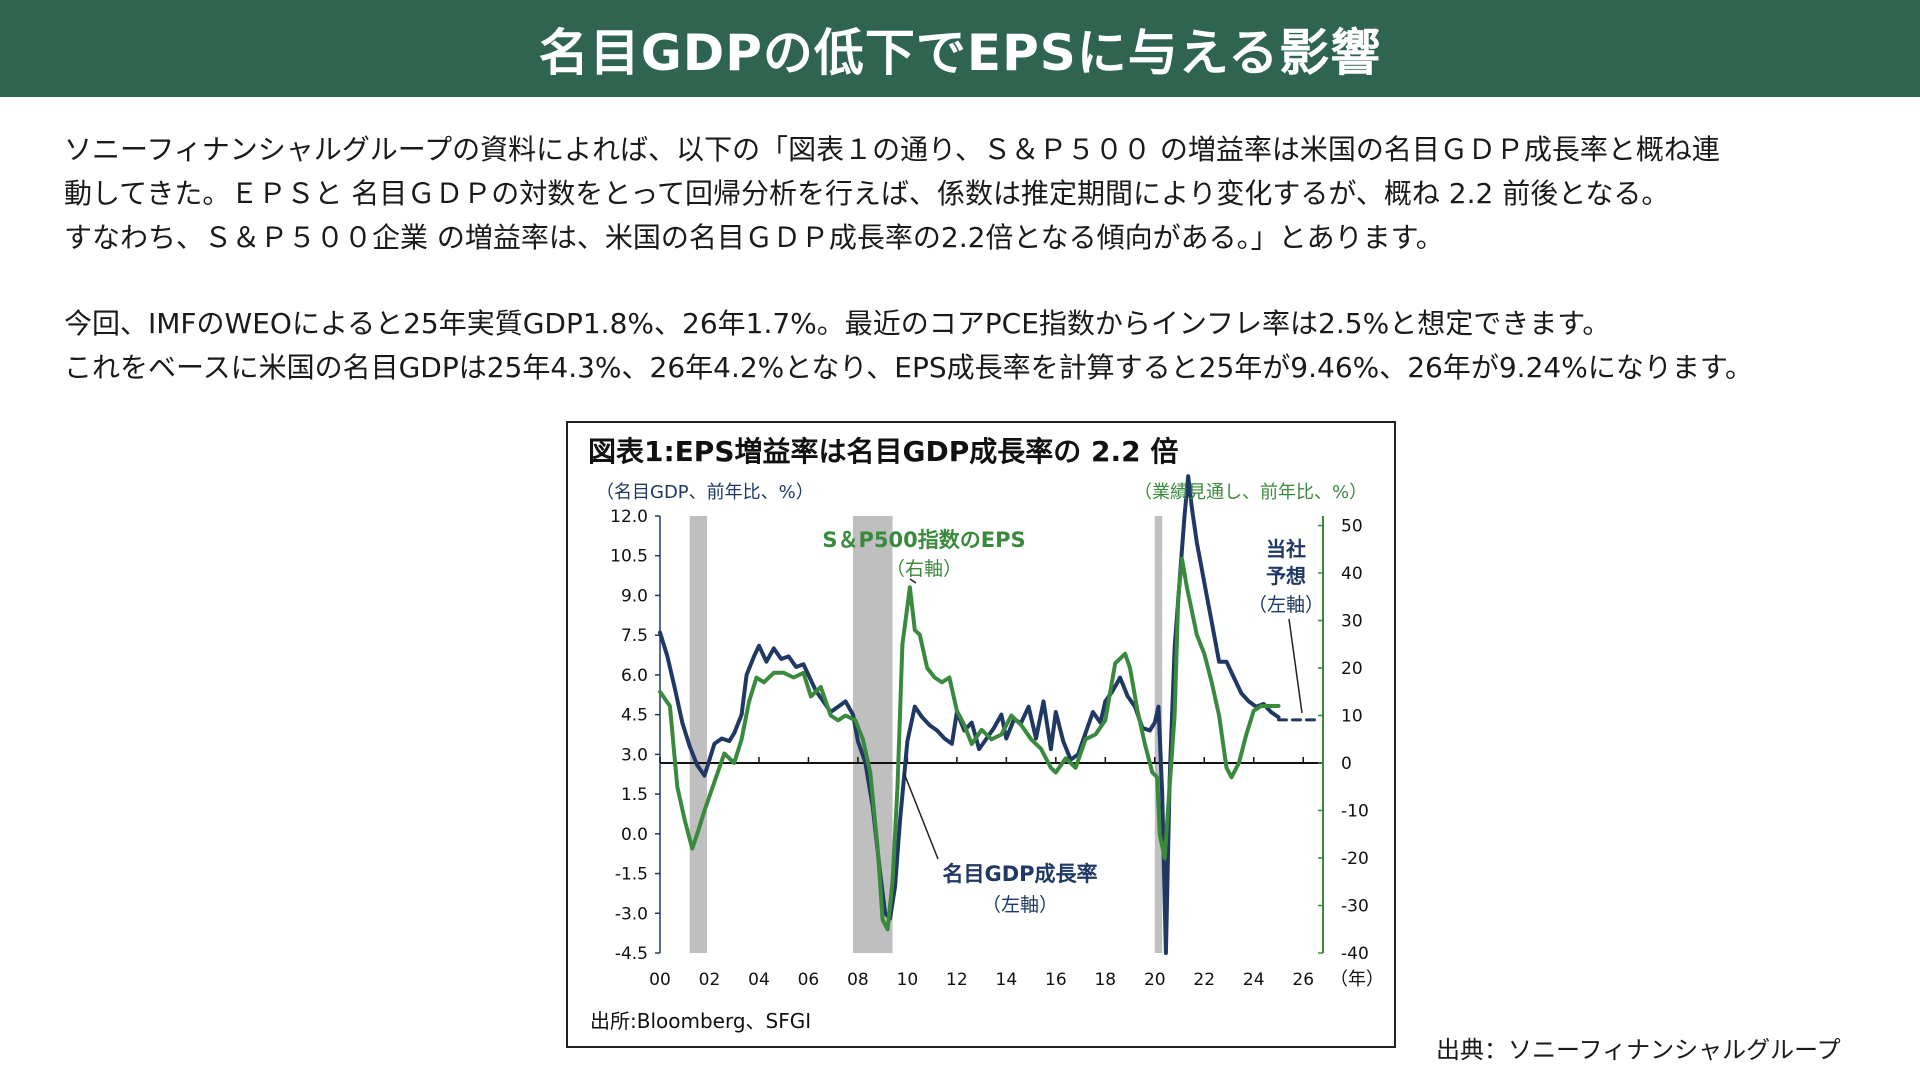 Image resolution: width=1920 pixels, height=1080 pixels. What do you see at coordinates (924, 569) in the screenshot?
I see `eps-annotation-axis: （右軸）` at bounding box center [924, 569].